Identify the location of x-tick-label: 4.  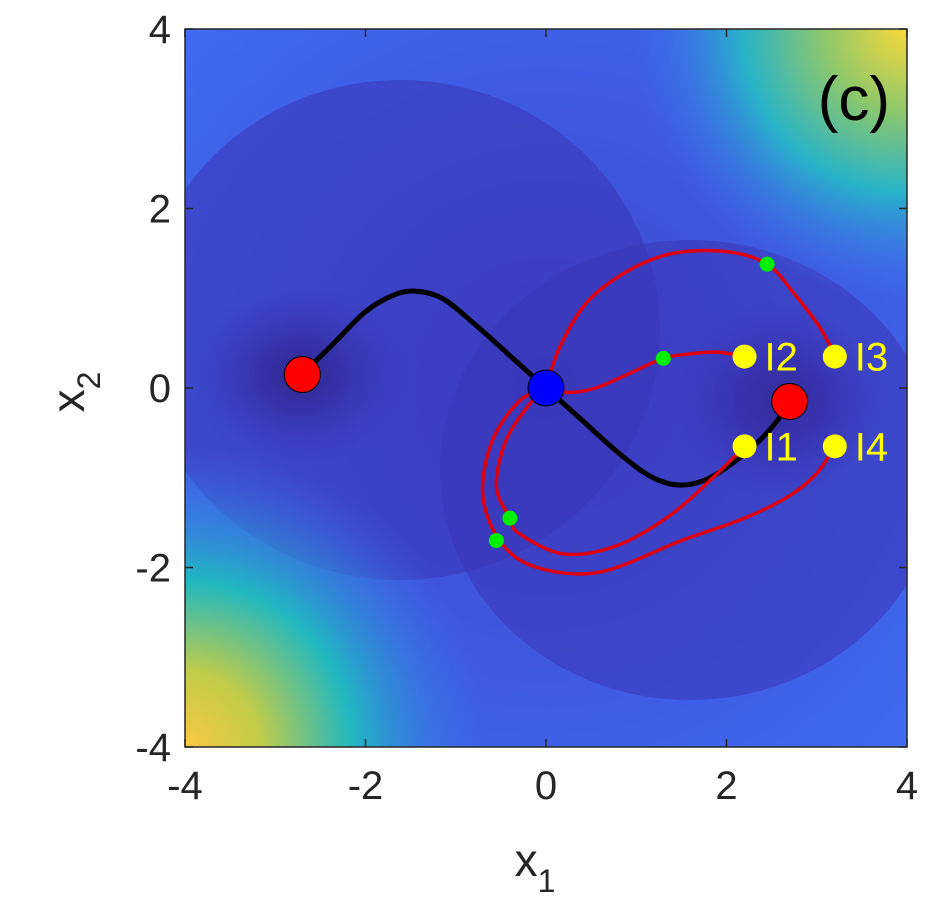
(907, 786).